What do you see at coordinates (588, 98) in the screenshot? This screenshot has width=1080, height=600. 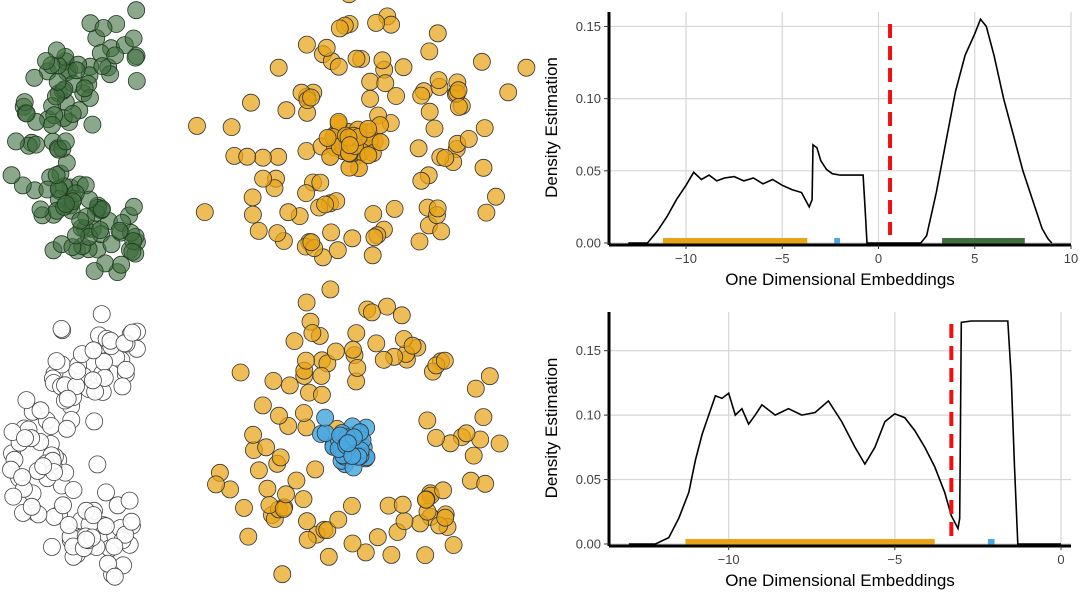 I see `y-tick-label: 0.10` at bounding box center [588, 98].